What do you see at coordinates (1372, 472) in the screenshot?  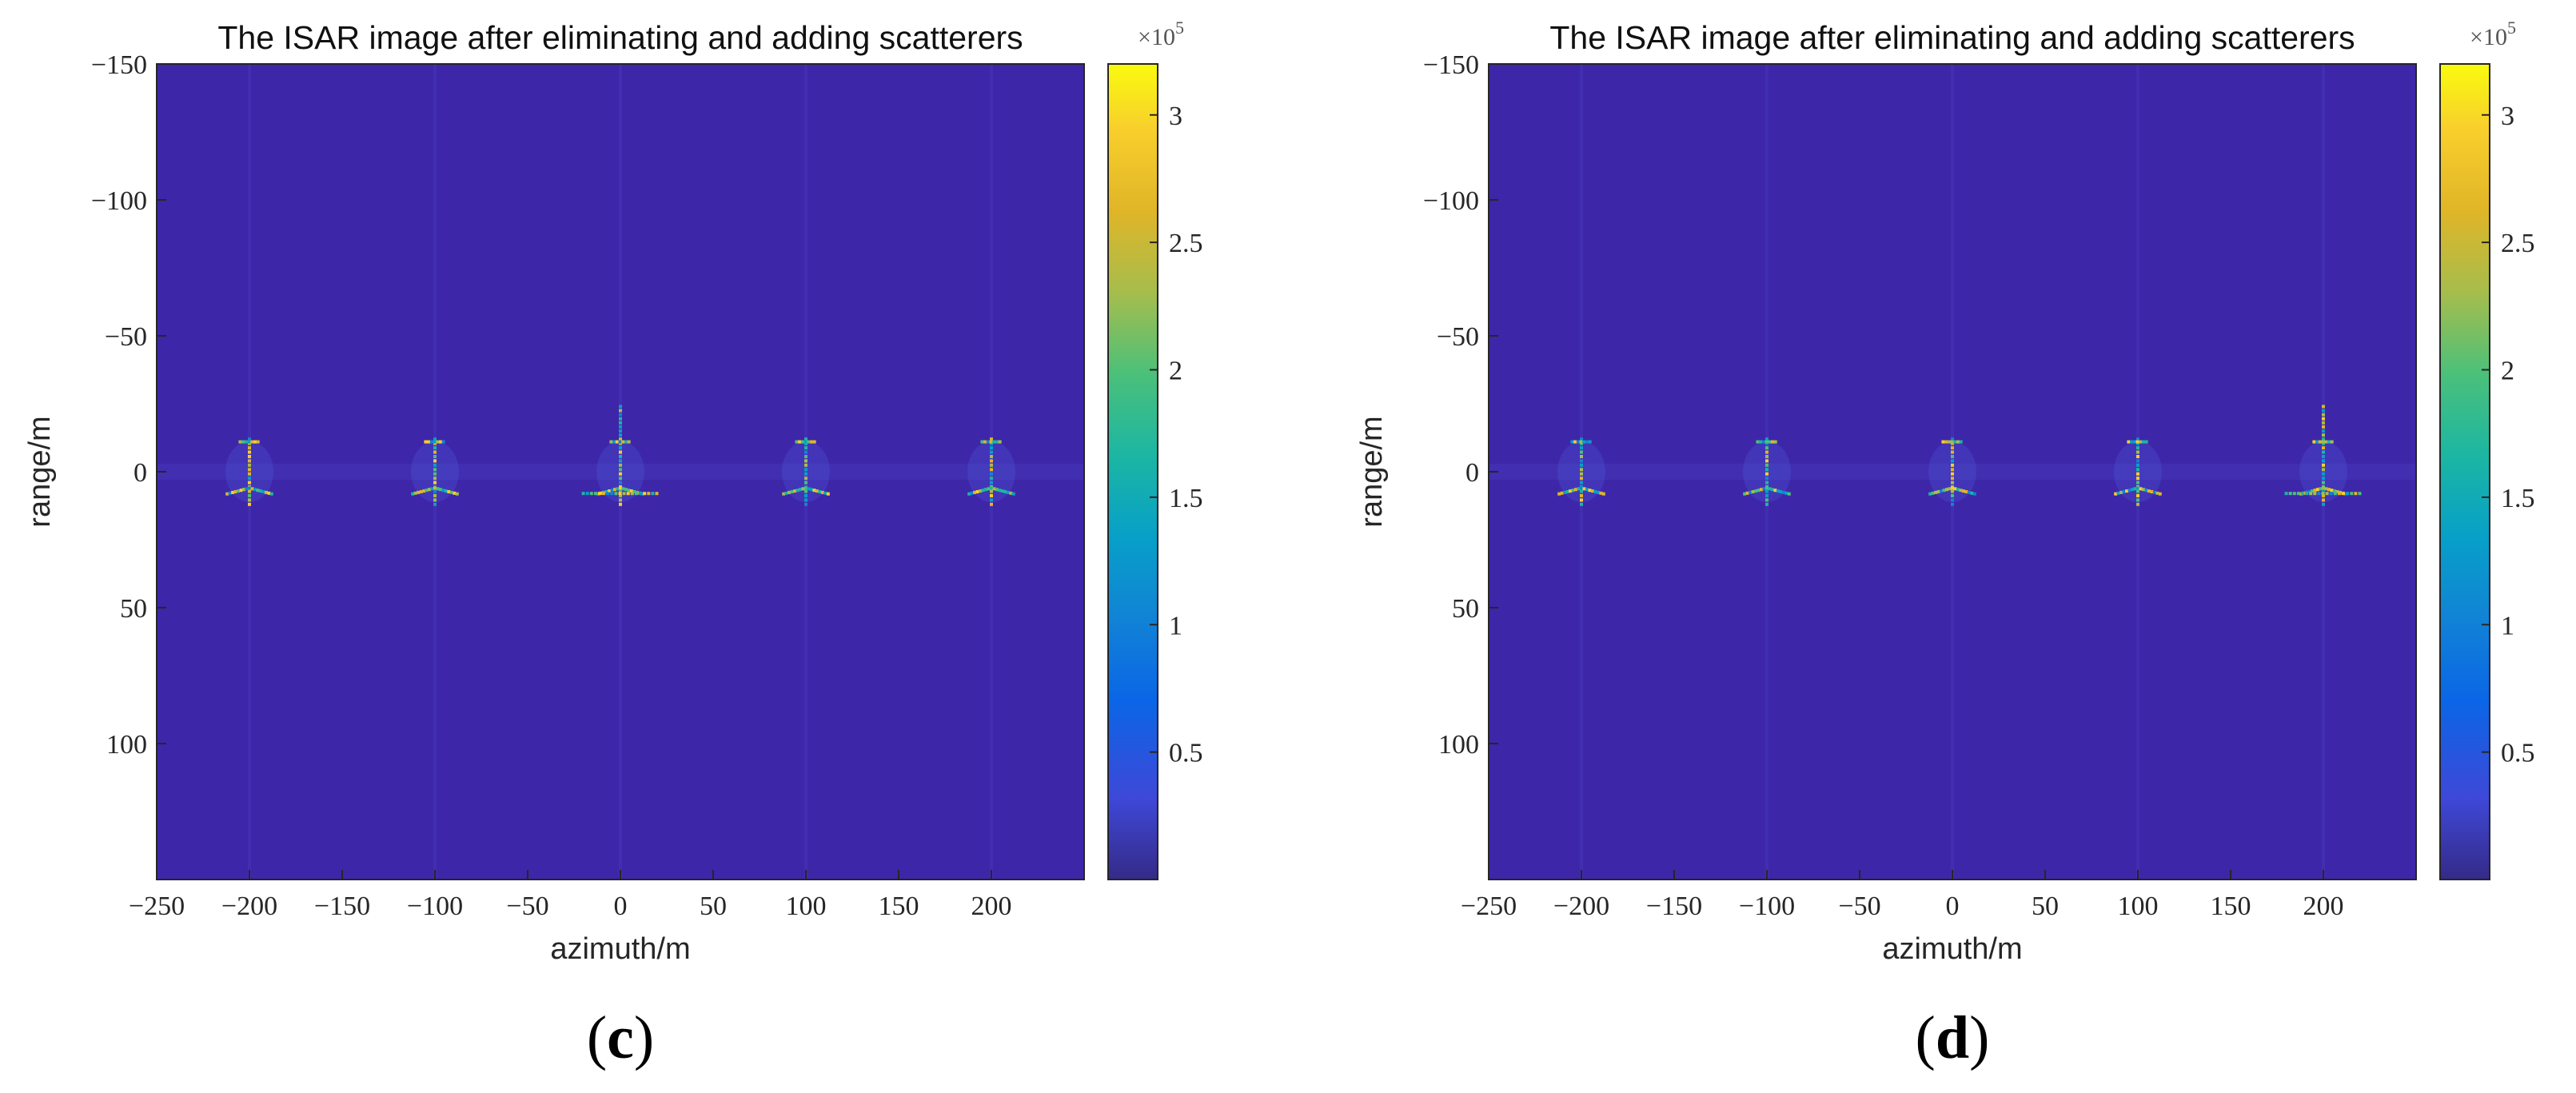 I see `y-axis-label-d: range/m` at bounding box center [1372, 472].